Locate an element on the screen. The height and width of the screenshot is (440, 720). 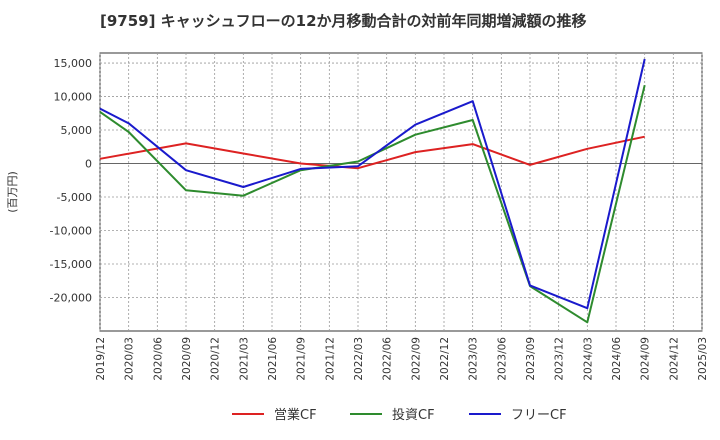
y-tick-label: 15,000 is located at coordinates (73, 63).